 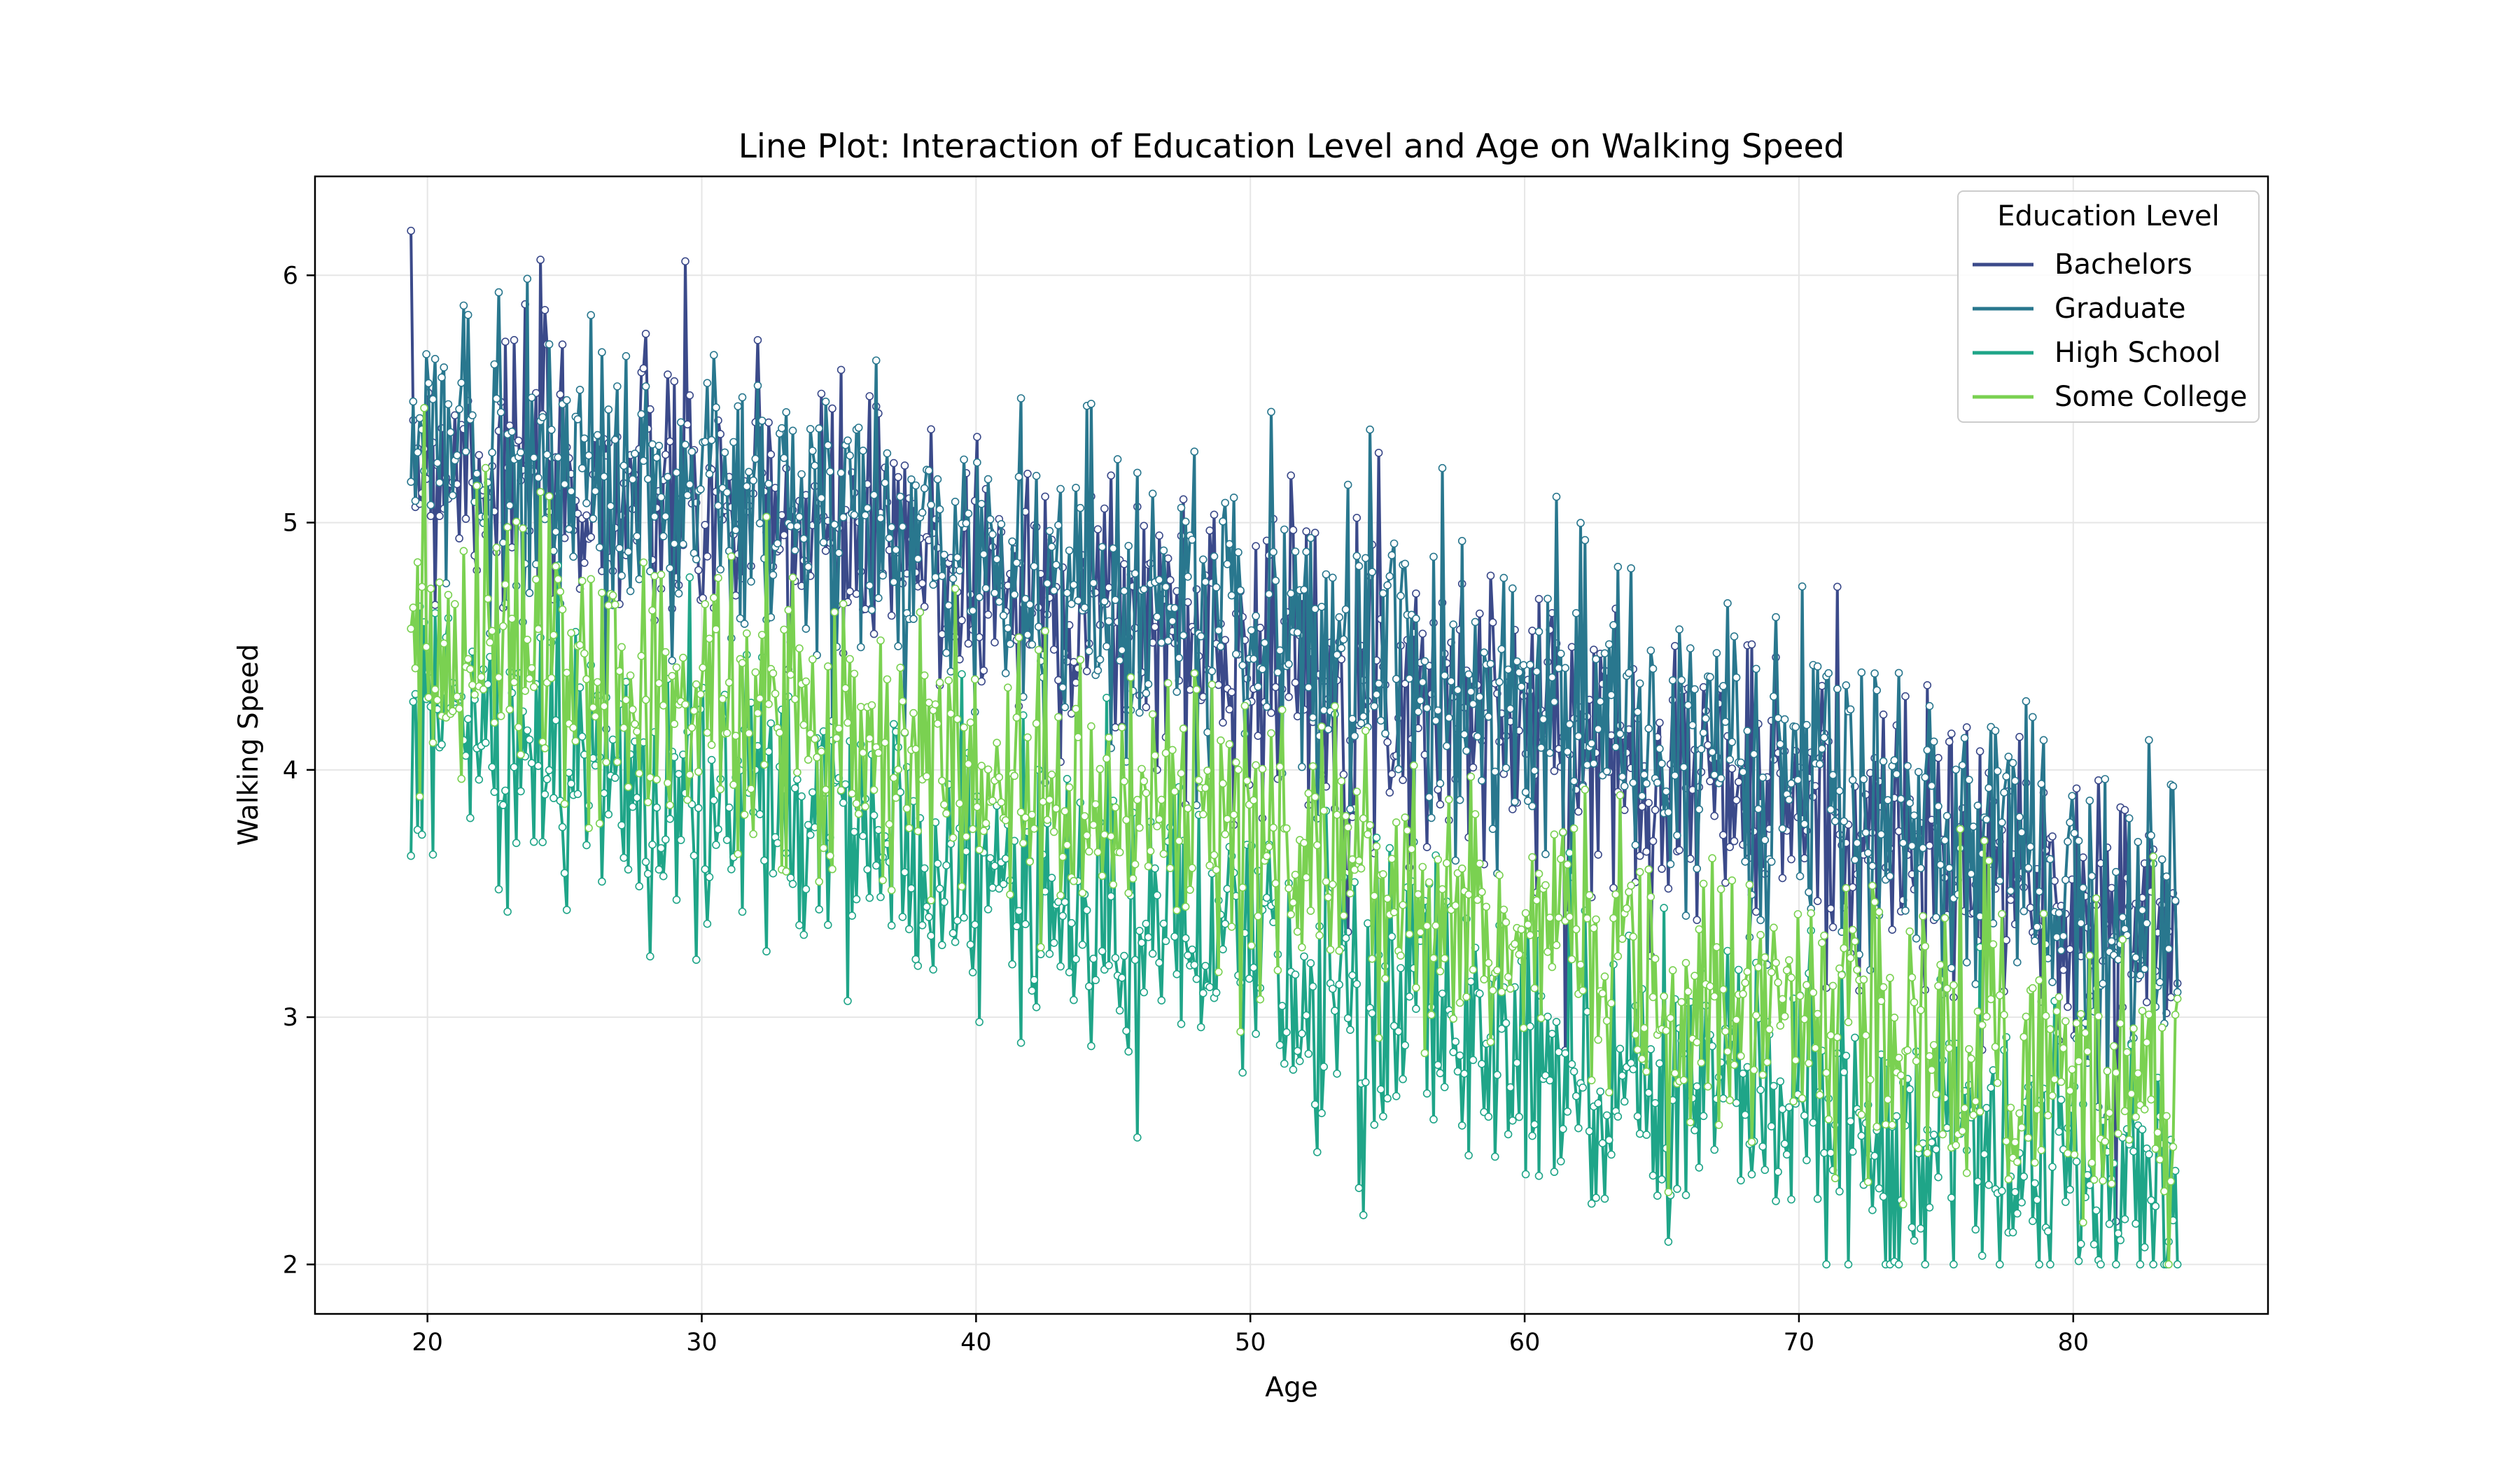 What do you see at coordinates (290, 1265) in the screenshot?
I see `y-tick-label: 2` at bounding box center [290, 1265].